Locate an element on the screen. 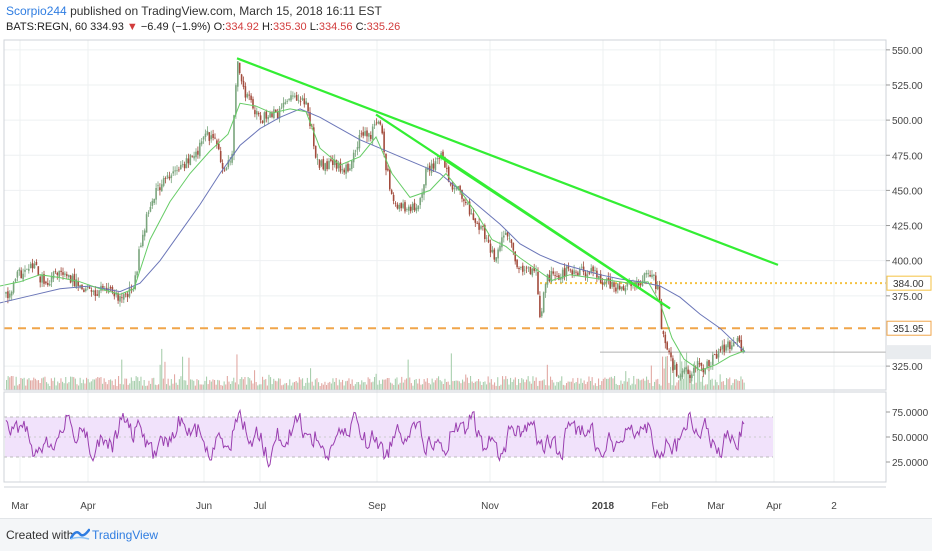 The width and height of the screenshot is (932, 551). horizontal-levels is located at coordinates (445, 317).